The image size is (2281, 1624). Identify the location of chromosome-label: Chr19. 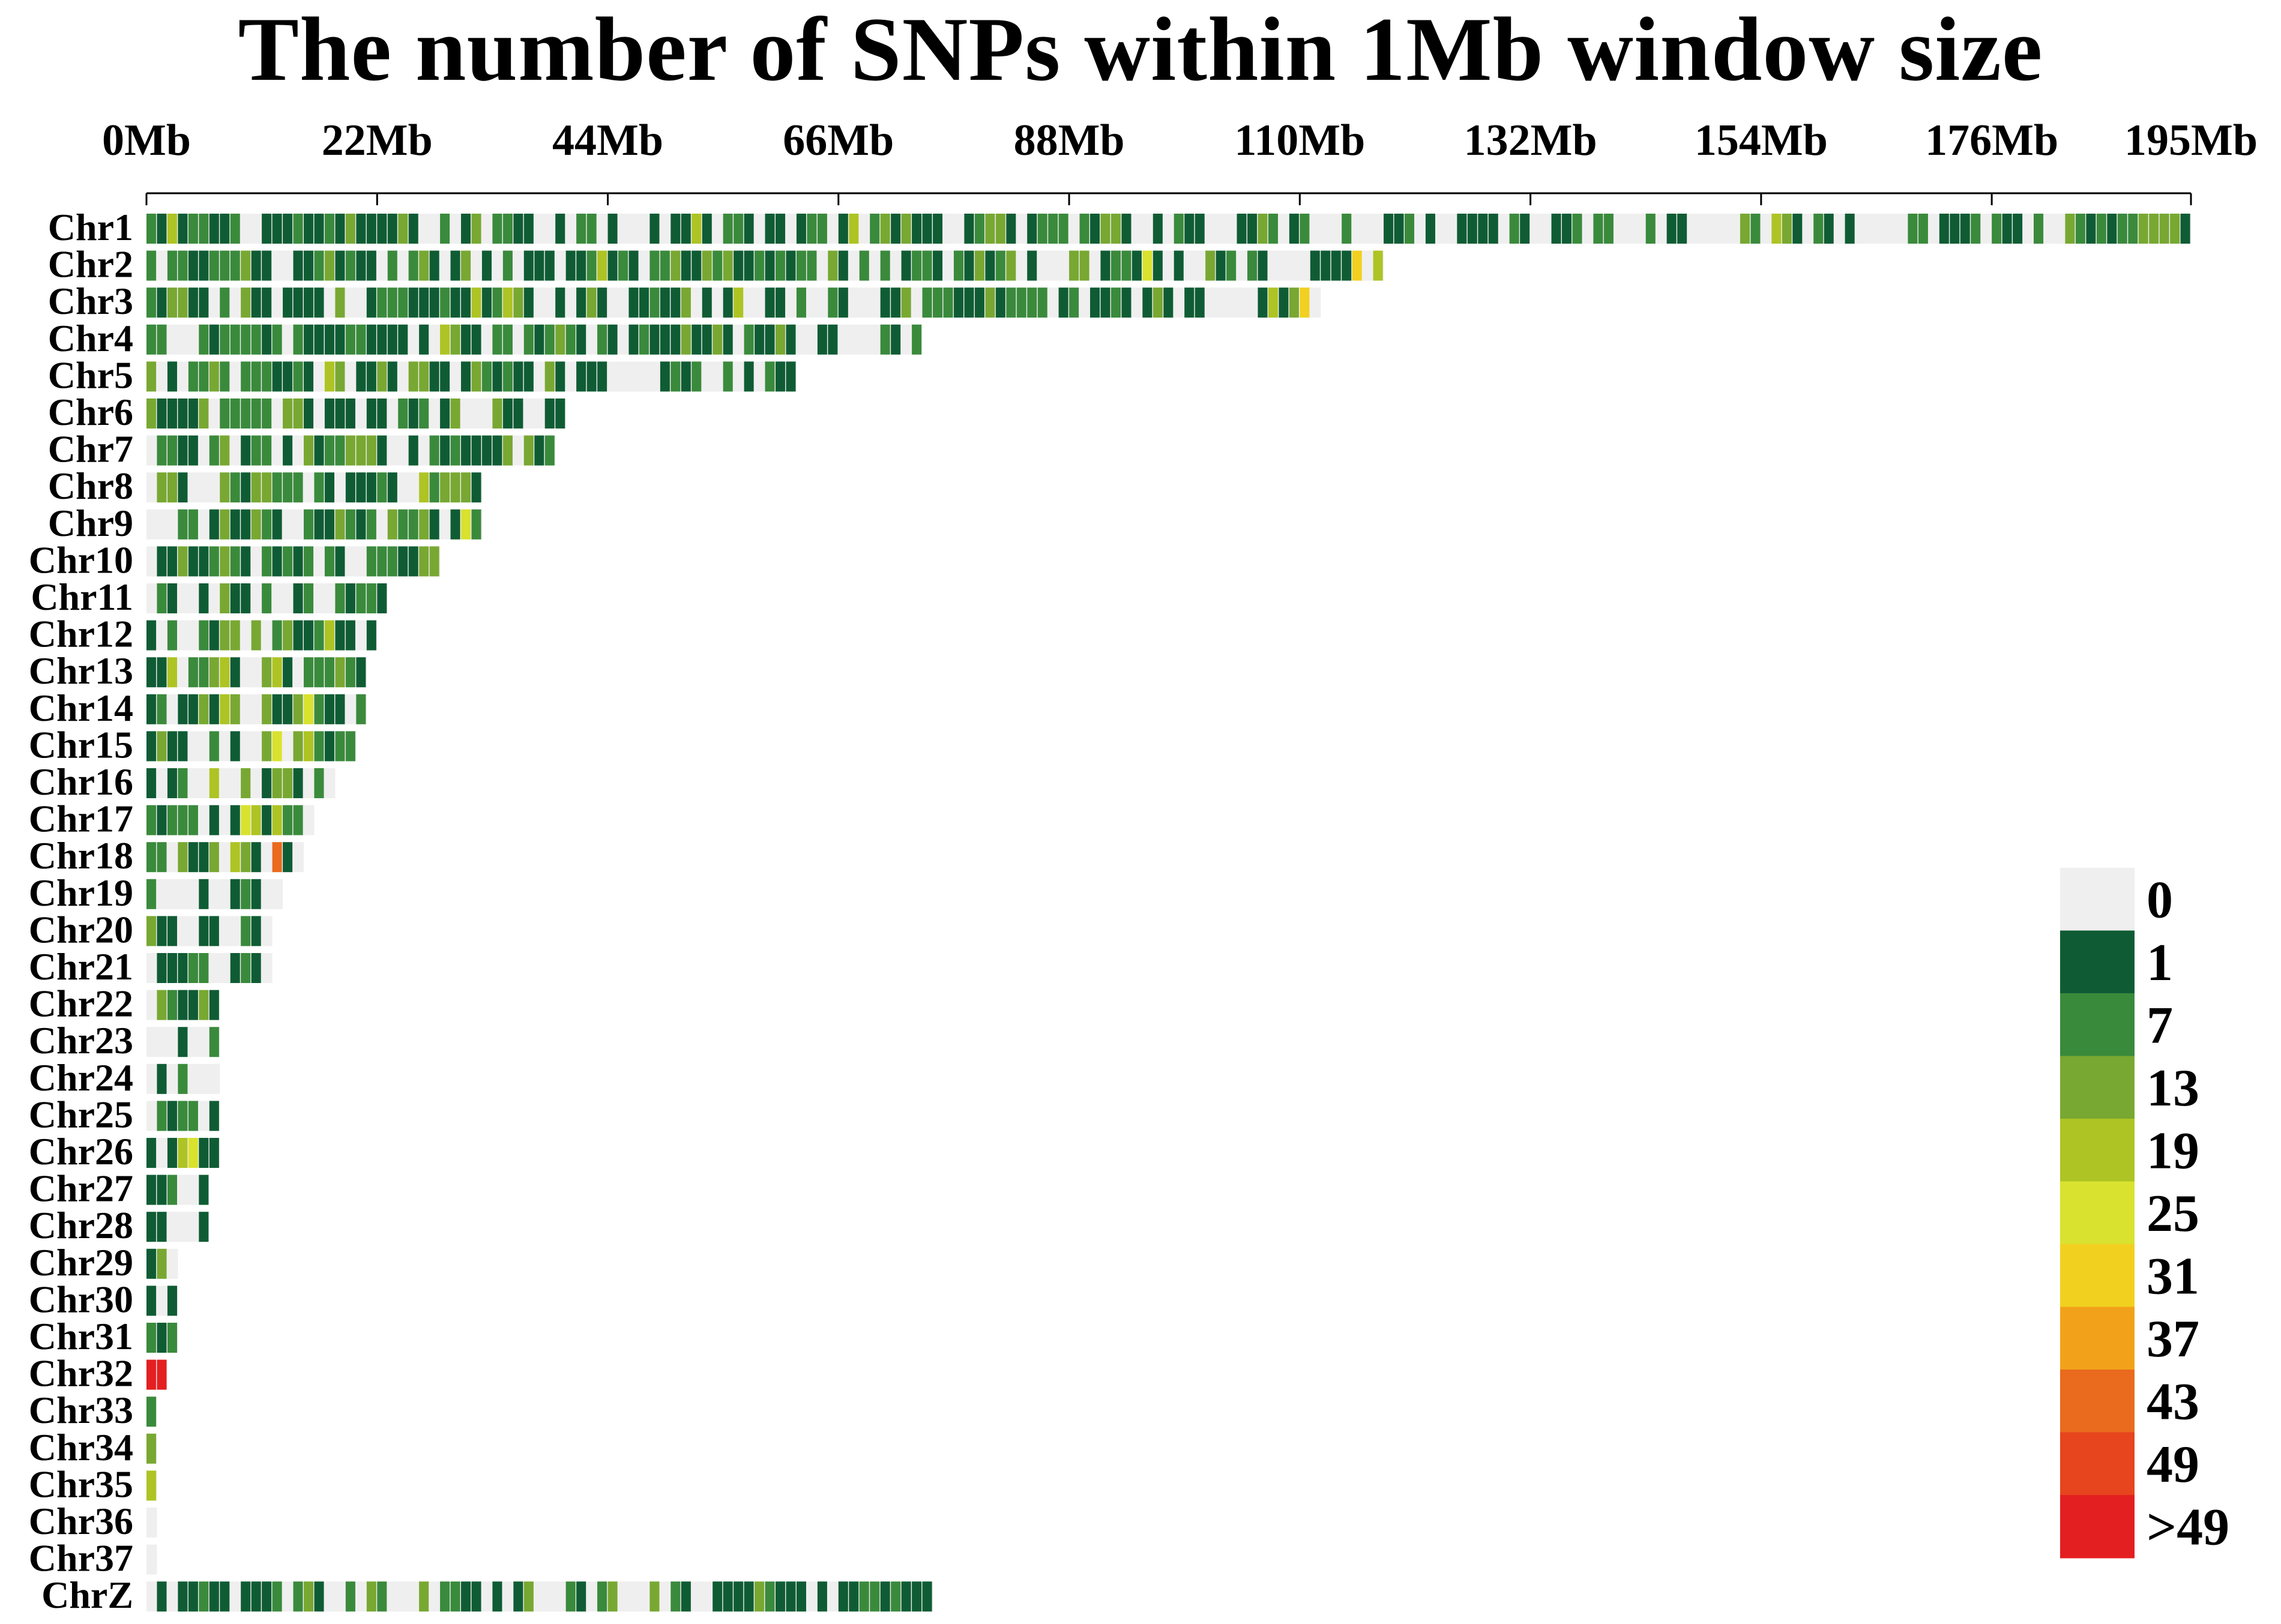
(81, 892).